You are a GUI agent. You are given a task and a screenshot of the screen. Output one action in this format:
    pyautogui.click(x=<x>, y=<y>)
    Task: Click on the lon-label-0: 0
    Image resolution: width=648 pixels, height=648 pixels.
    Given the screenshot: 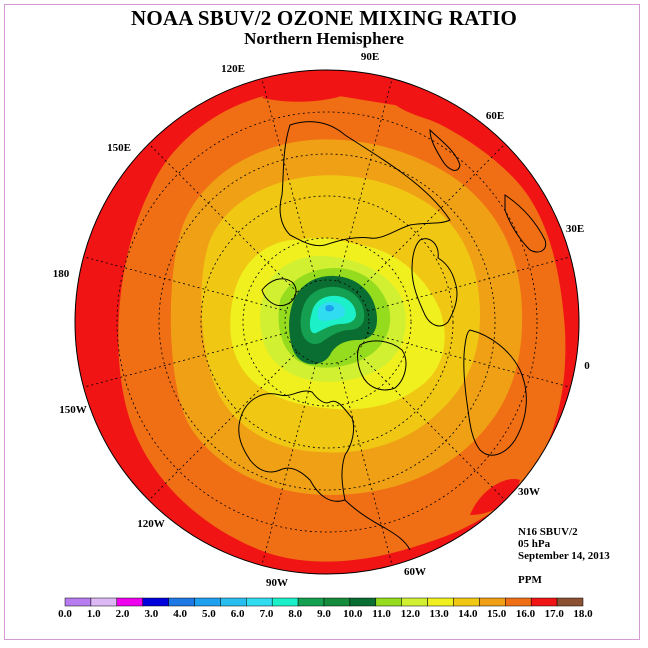 What is the action you would take?
    pyautogui.click(x=587, y=366)
    